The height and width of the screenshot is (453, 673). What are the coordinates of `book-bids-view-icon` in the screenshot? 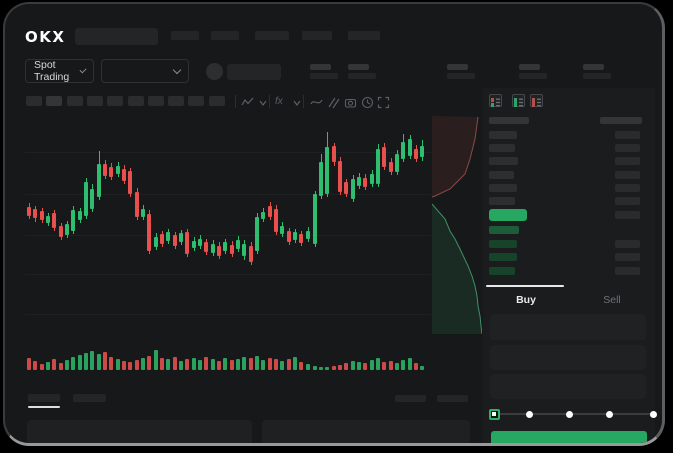 It's located at (518, 100).